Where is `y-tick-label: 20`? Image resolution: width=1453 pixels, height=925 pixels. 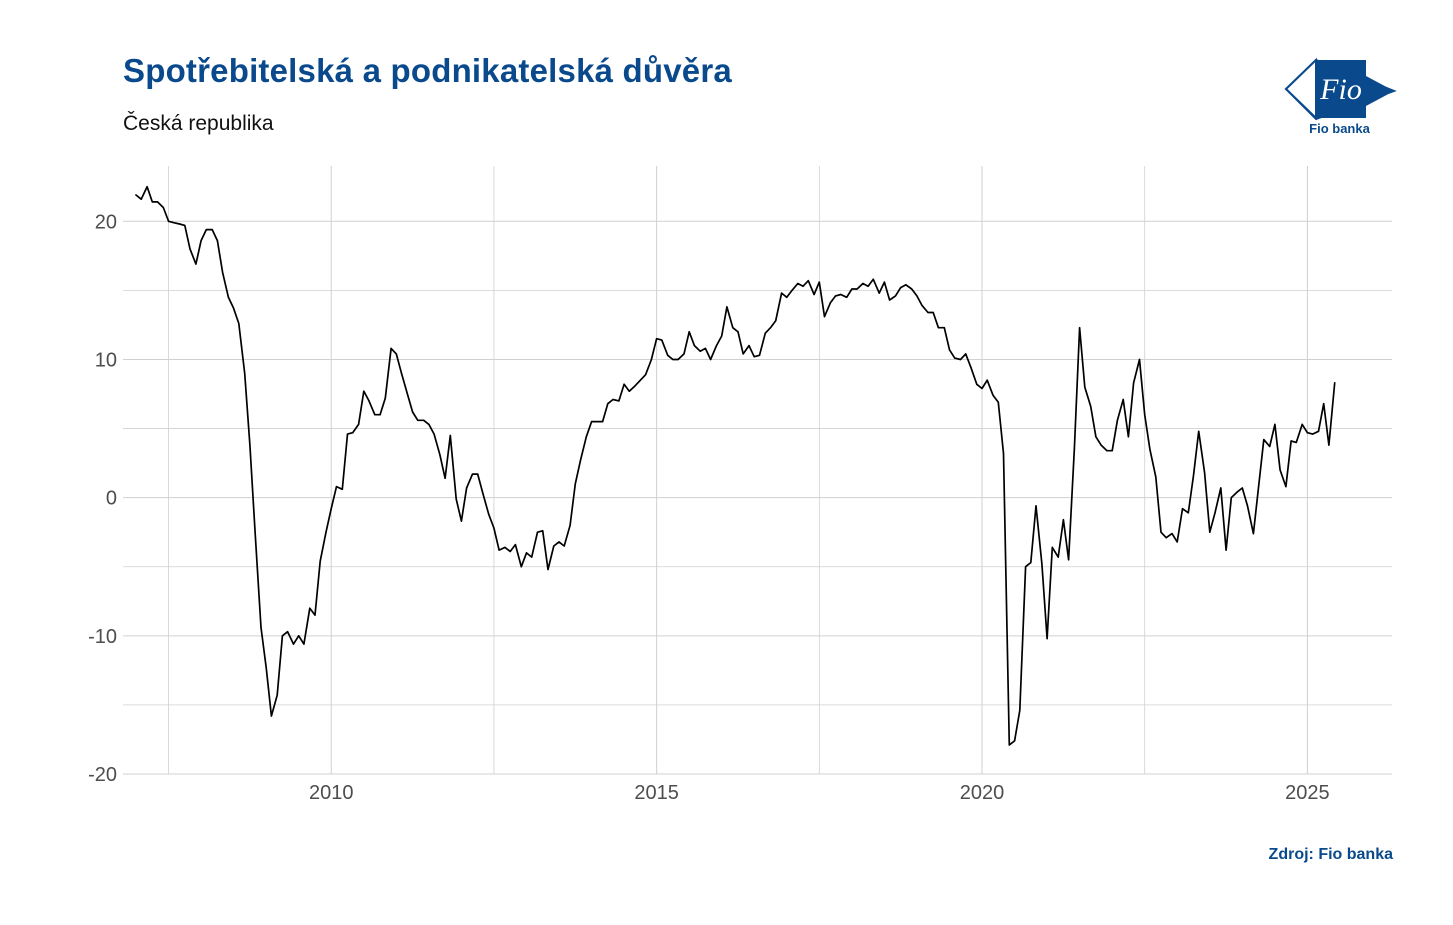 y-tick-label: 20 is located at coordinates (106, 222).